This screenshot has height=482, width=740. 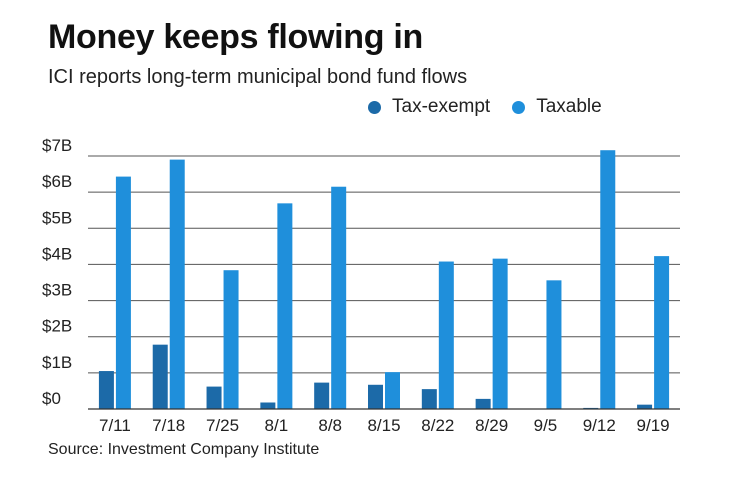 I want to click on x-tick-label: 8/29, so click(x=491, y=425).